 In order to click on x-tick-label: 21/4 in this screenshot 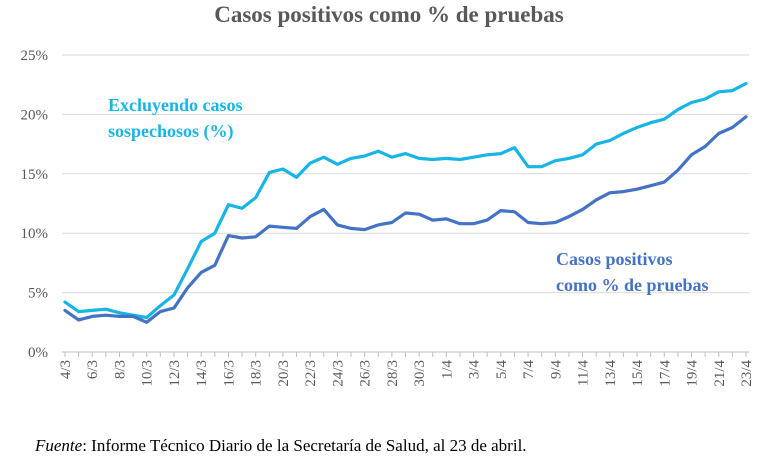, I will do `click(720, 373)`.